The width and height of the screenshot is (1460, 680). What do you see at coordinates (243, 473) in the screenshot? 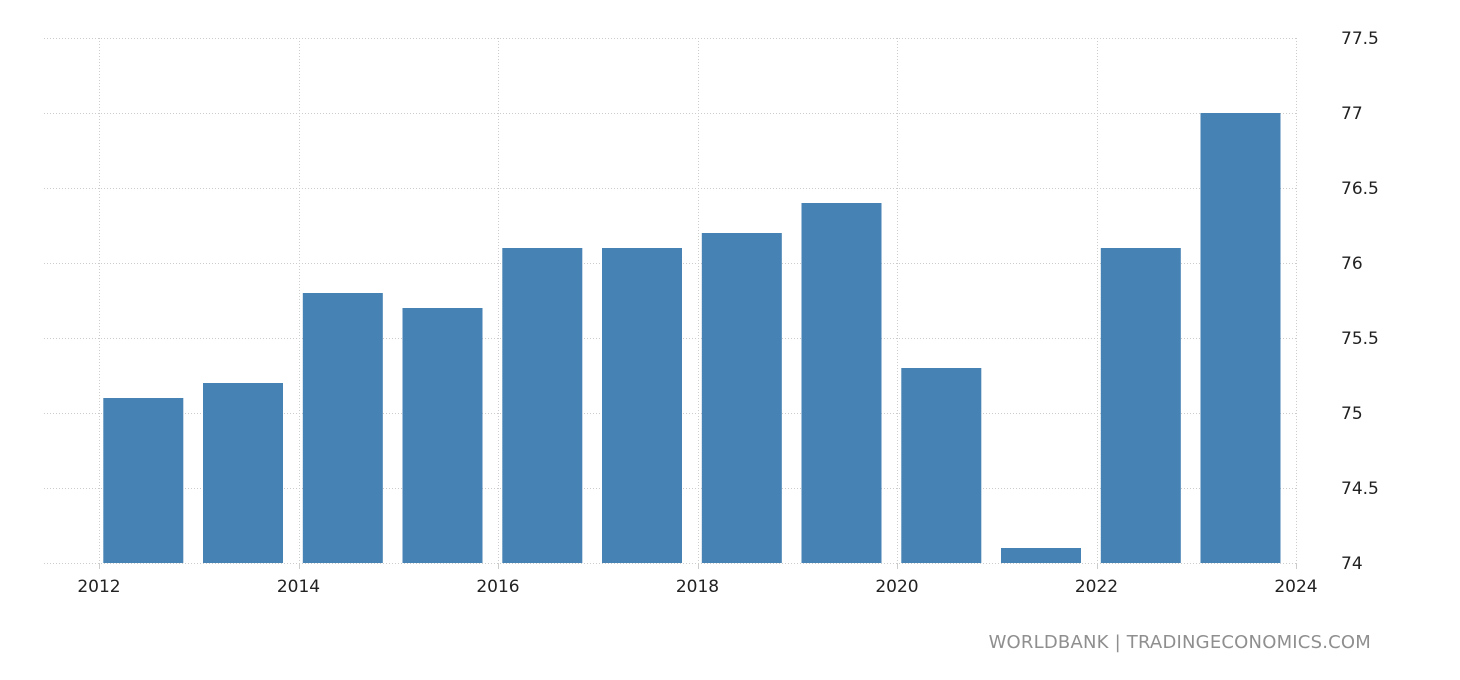
I see `bar-2014` at bounding box center [243, 473].